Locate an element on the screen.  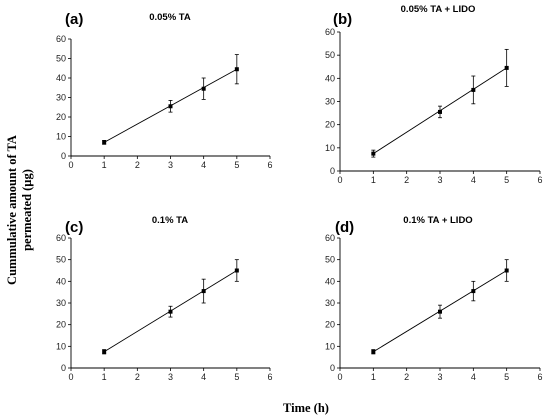
panel-letter: (c) is located at coordinates (74, 227).